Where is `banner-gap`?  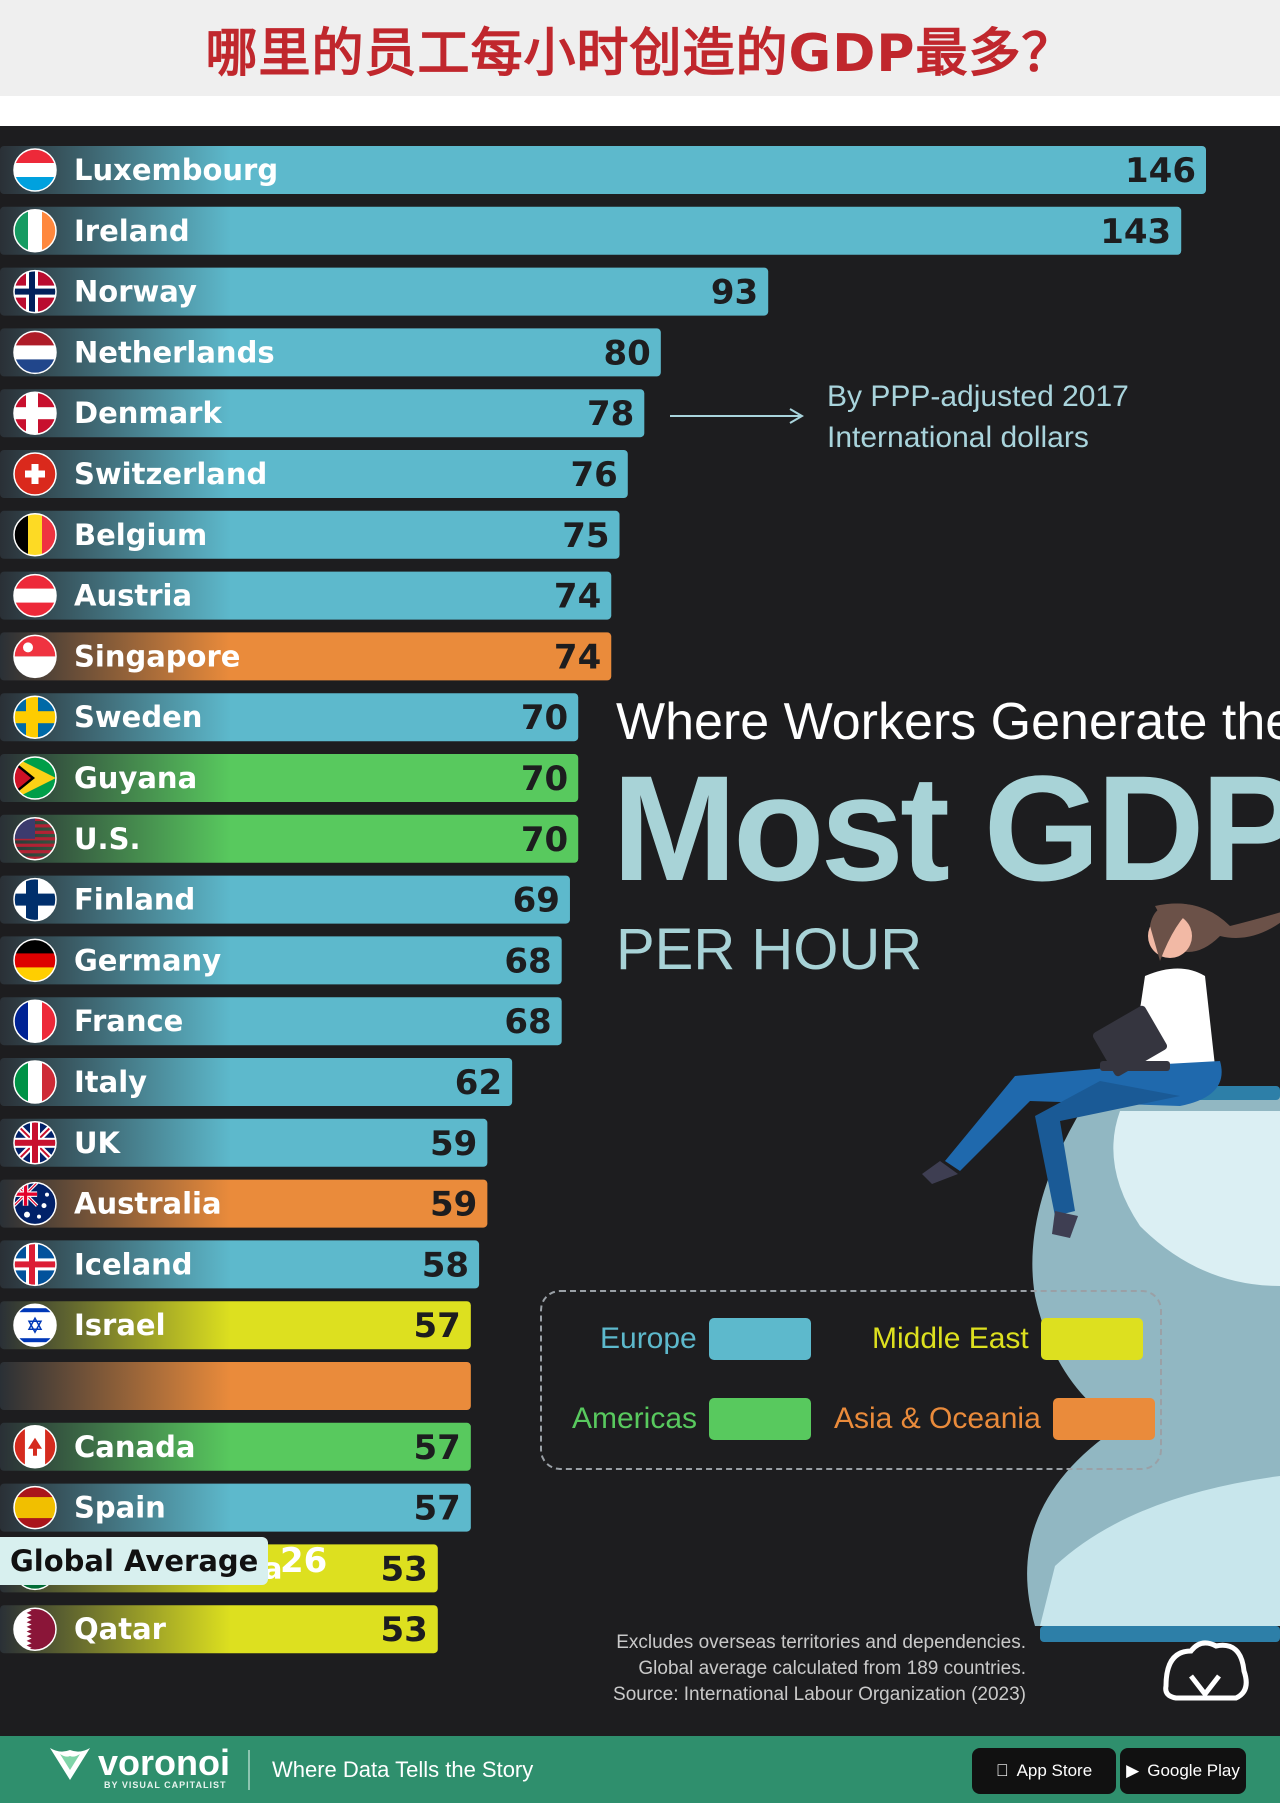
banner-gap is located at coordinates (640, 111).